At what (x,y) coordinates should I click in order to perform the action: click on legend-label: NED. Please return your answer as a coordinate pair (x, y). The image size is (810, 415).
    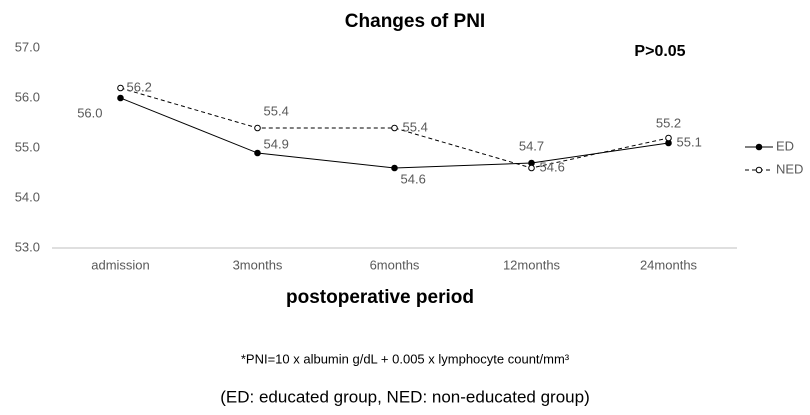
    Looking at the image, I should click on (789, 168).